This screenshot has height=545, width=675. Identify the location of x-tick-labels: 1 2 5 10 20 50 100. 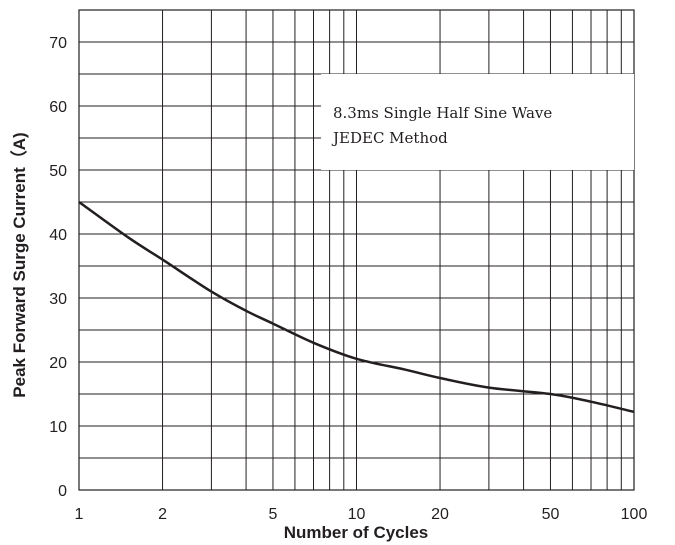
(361, 514).